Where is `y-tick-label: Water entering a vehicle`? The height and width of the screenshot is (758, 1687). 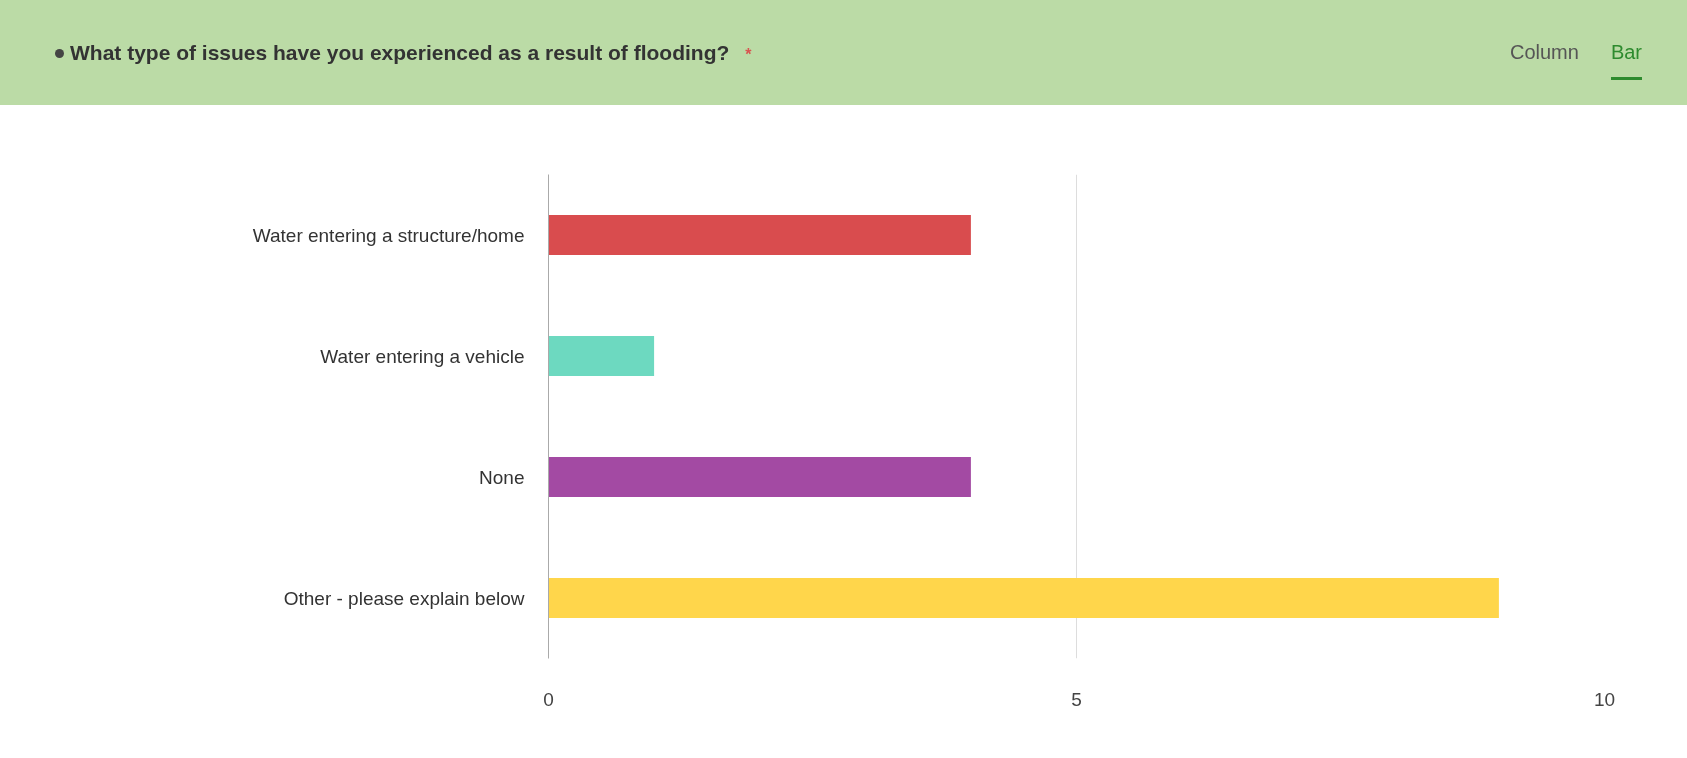
y-tick-label: Water entering a vehicle is located at coordinates (422, 356).